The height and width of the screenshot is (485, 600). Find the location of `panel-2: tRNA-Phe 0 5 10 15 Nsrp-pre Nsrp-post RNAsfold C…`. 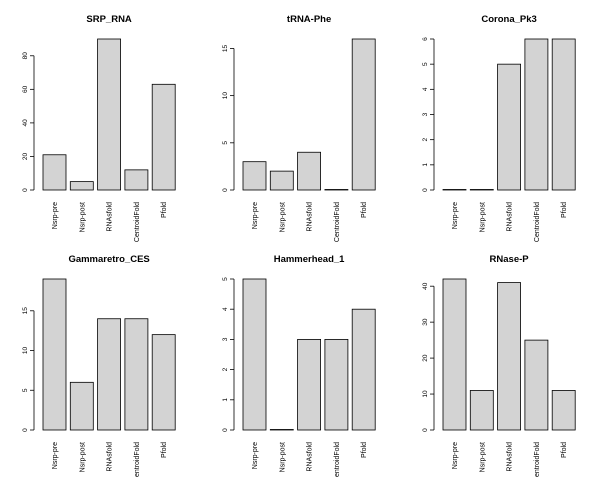

panel-2: tRNA-Phe 0 5 10 15 Nsrp-pre Nsrp-post RNAsfold C… is located at coordinates (299, 128).